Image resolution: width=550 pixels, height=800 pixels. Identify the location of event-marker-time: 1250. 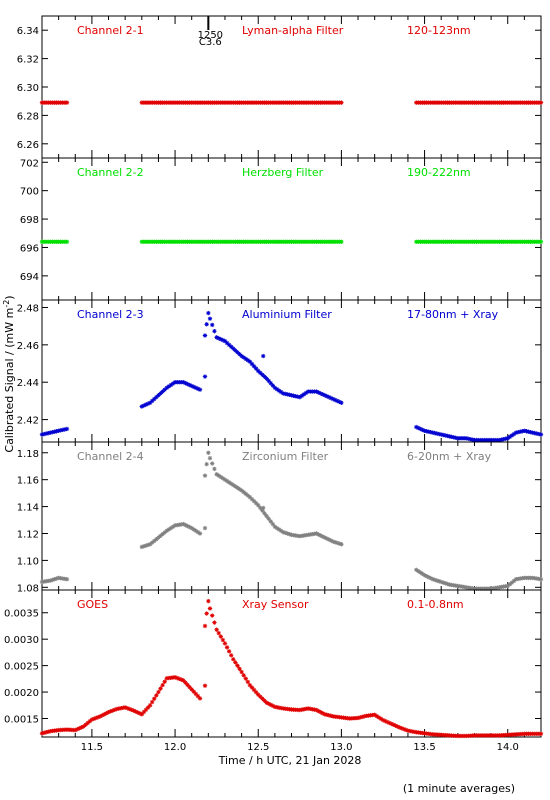
(210, 35).